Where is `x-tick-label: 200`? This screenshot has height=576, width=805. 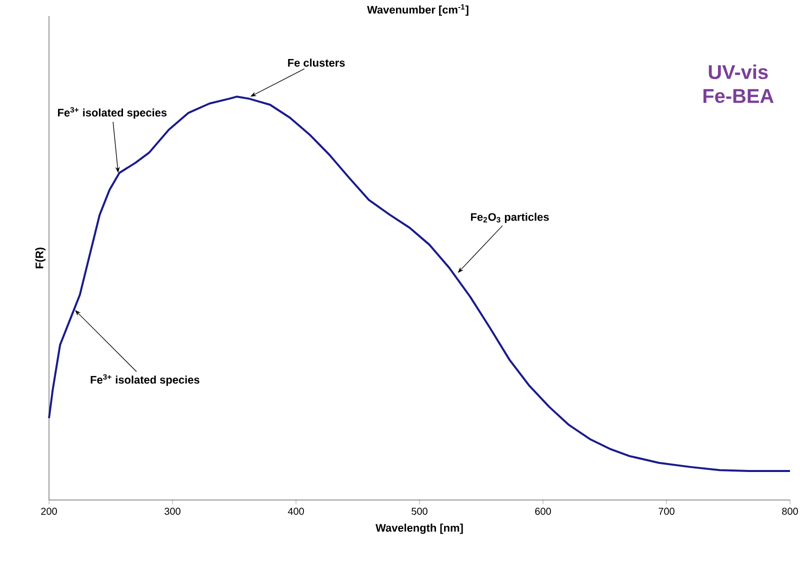
x-tick-label: 200 is located at coordinates (49, 511).